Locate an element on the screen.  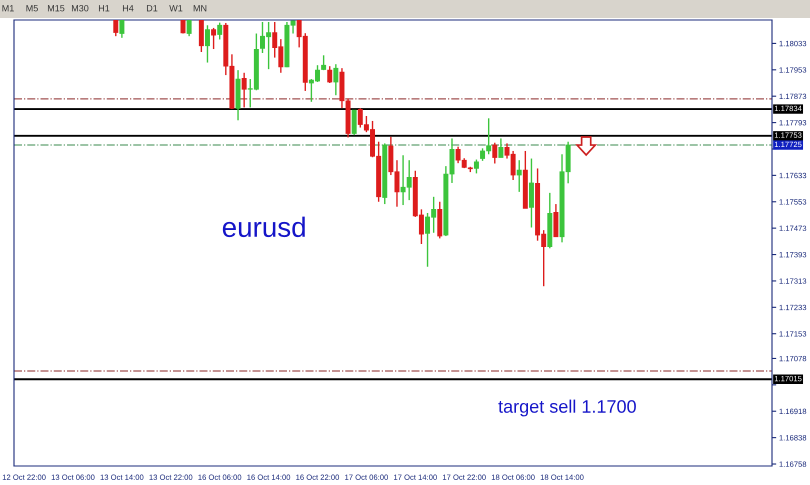
text: H1 is located at coordinates (104, 8).